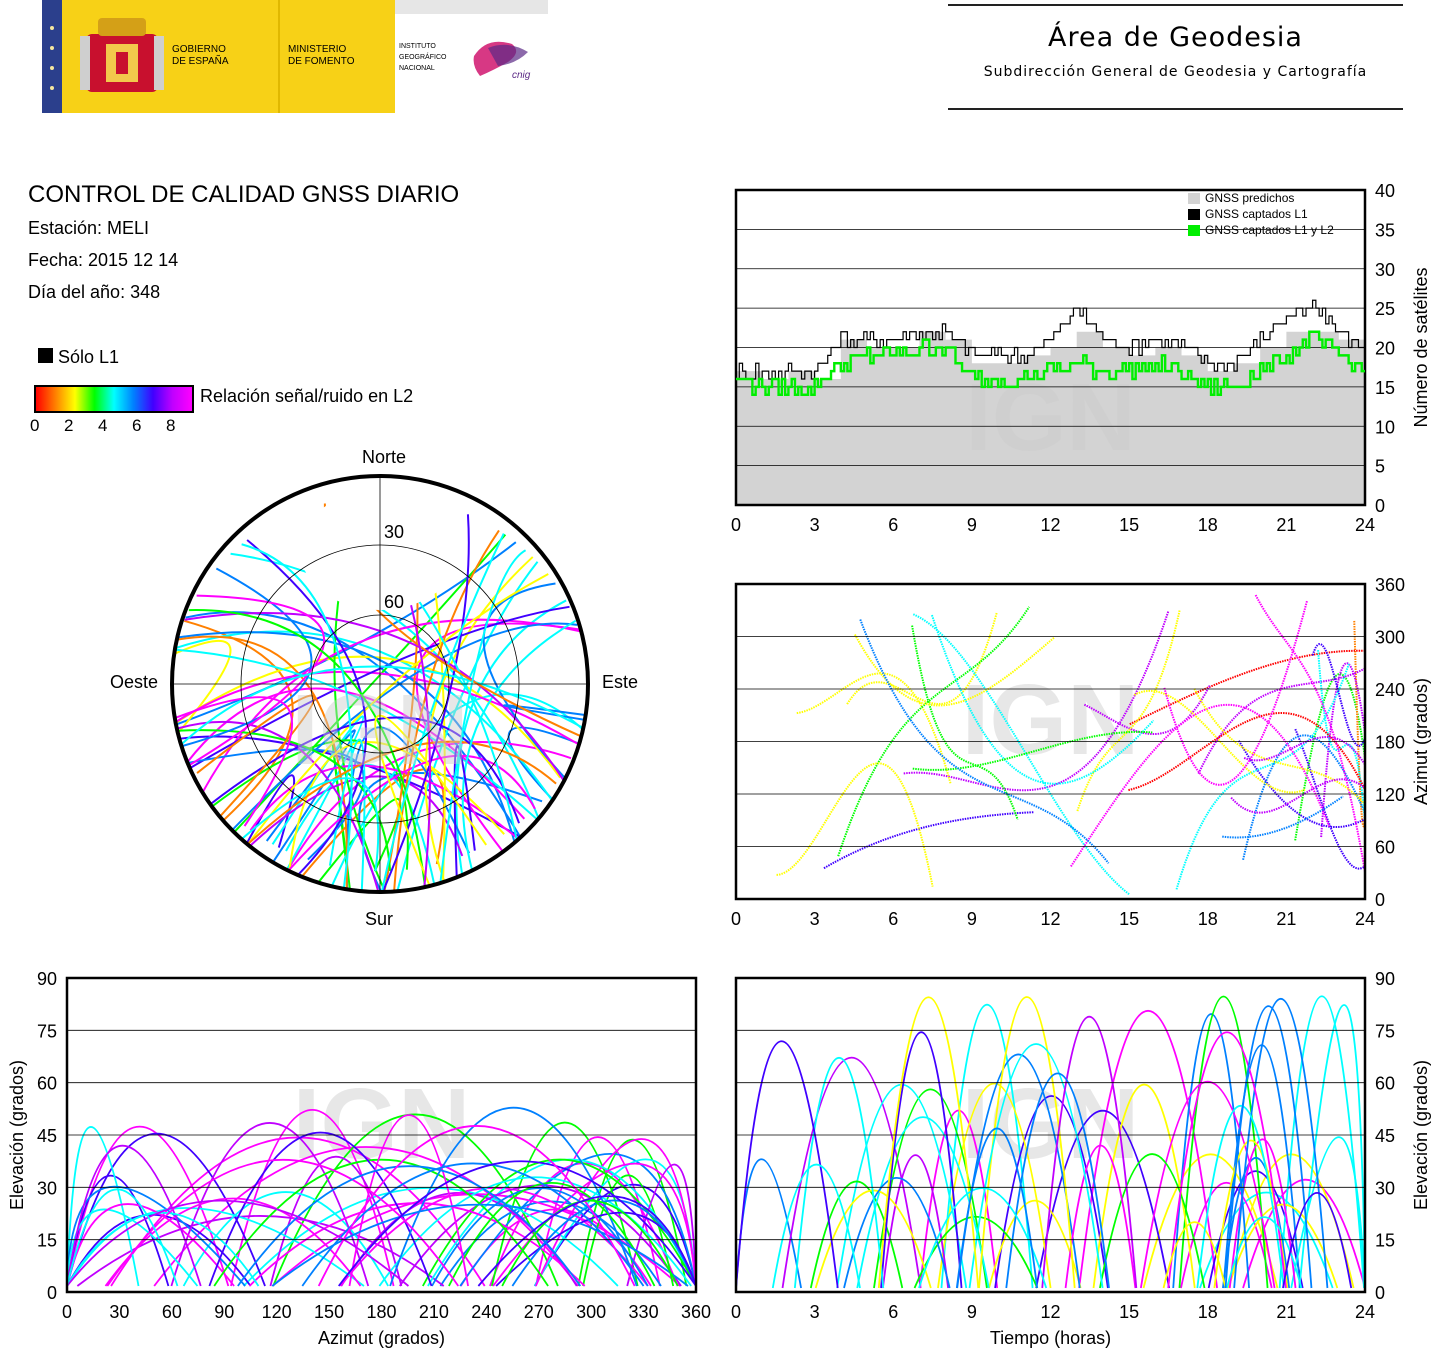  Describe the element at coordinates (47, 1136) in the screenshot. I see `elevation-azimuth-ytick-label: 45` at that location.